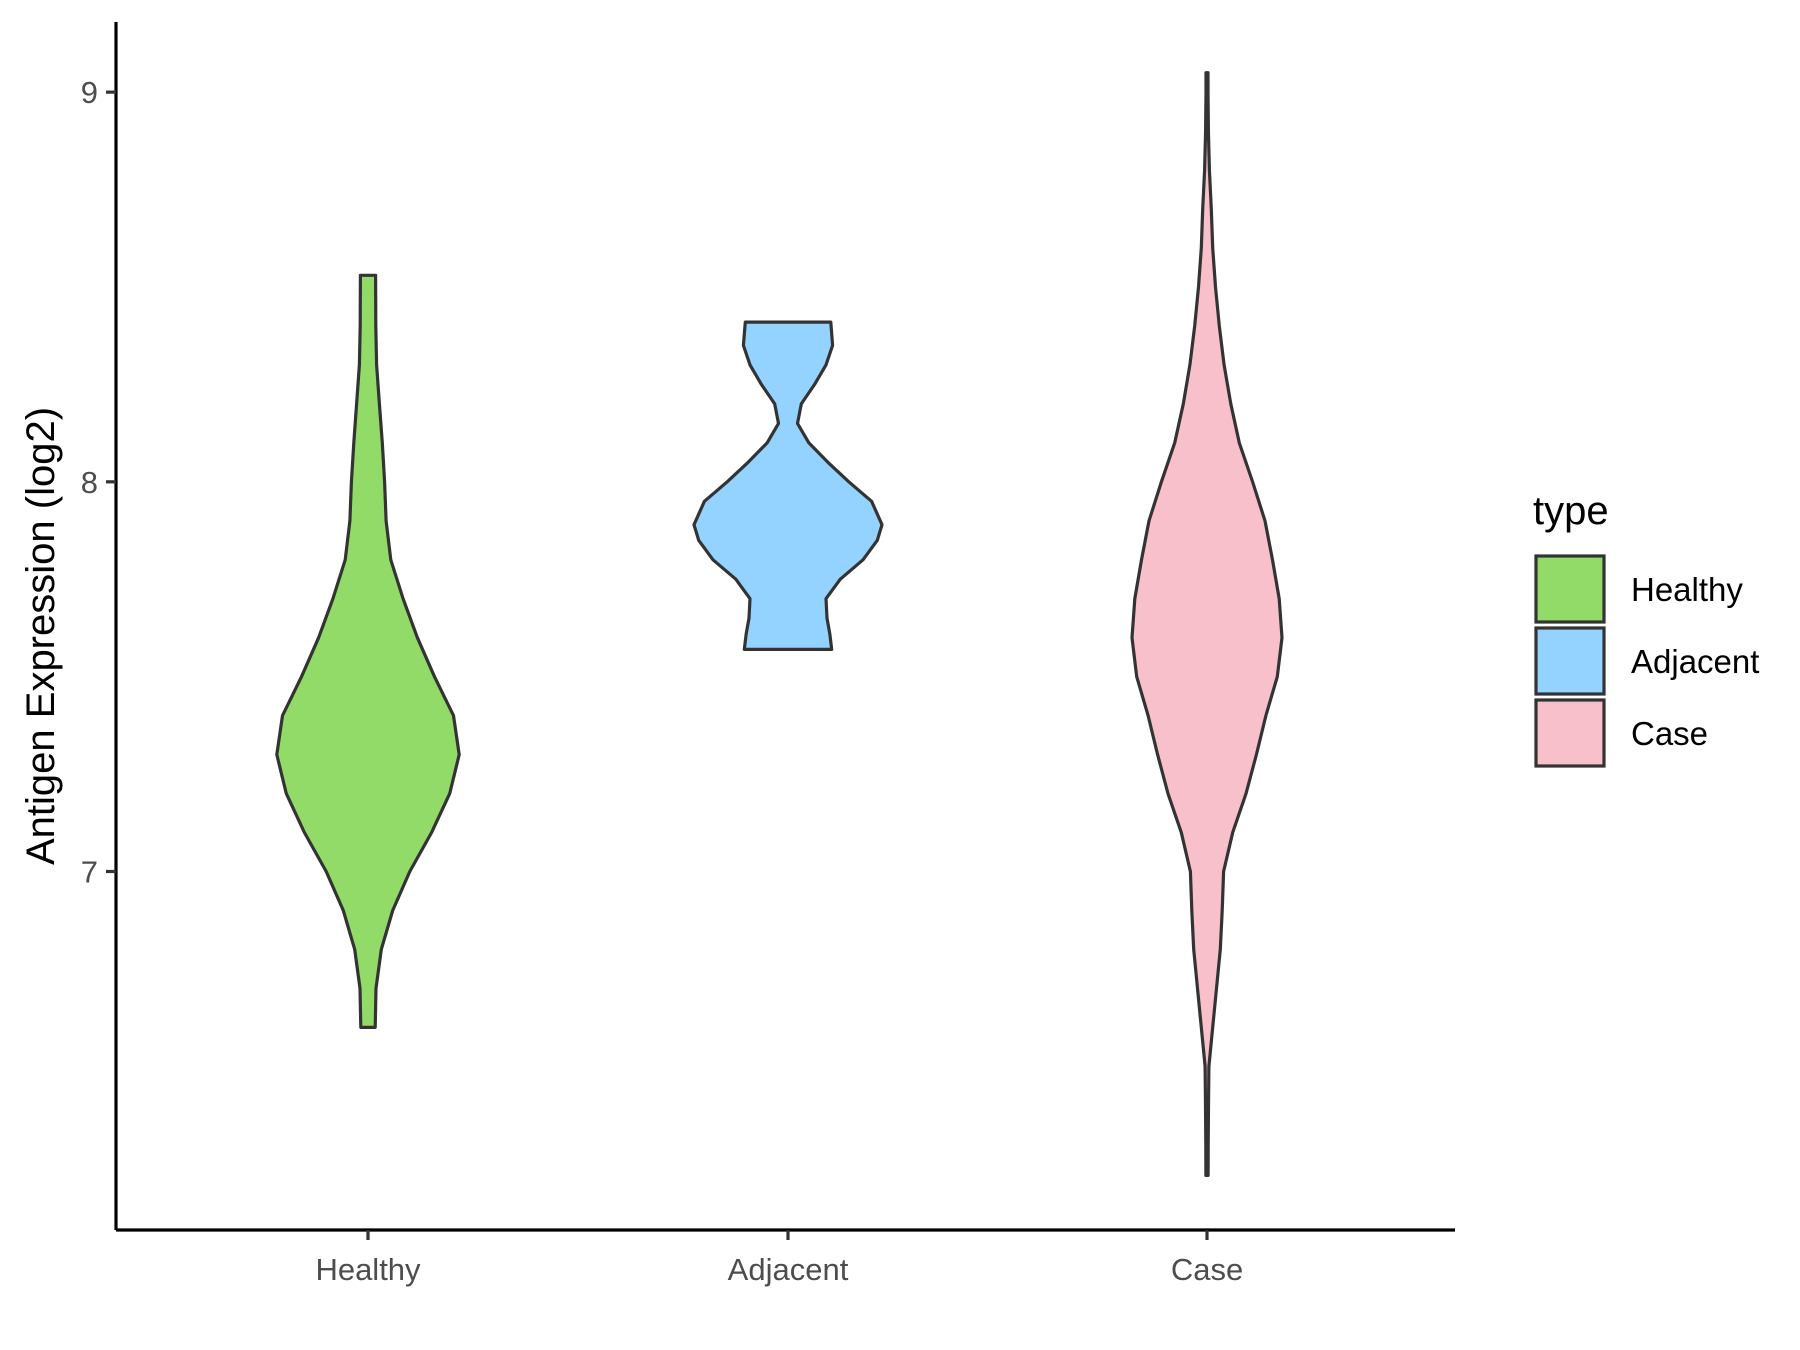 Image resolution: width=1800 pixels, height=1350 pixels. I want to click on x-ticks: Healthy Adjacent Case, so click(779, 1258).